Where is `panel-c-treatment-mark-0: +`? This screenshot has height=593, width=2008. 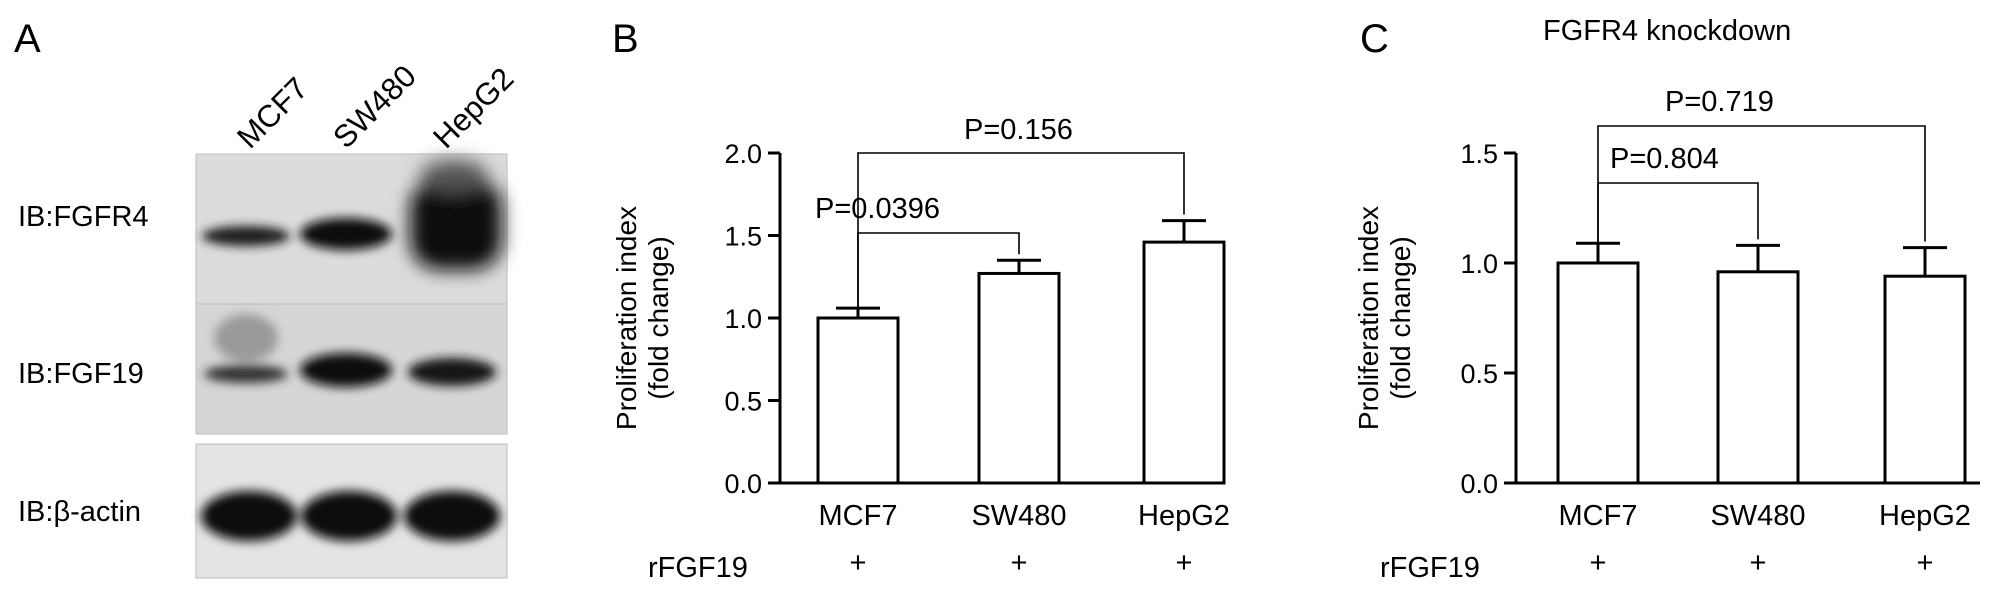 panel-c-treatment-mark-0: + is located at coordinates (1598, 563).